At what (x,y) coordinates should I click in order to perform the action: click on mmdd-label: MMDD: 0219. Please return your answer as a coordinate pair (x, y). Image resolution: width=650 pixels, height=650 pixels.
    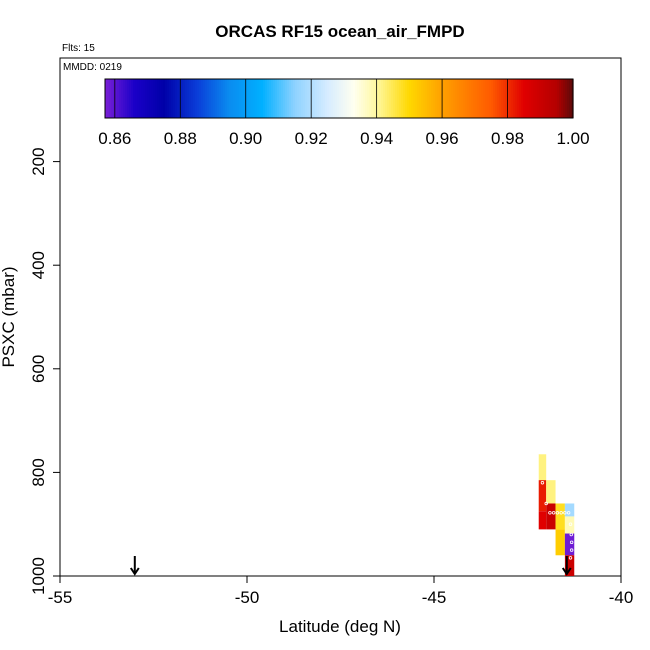
    Looking at the image, I should click on (92, 67).